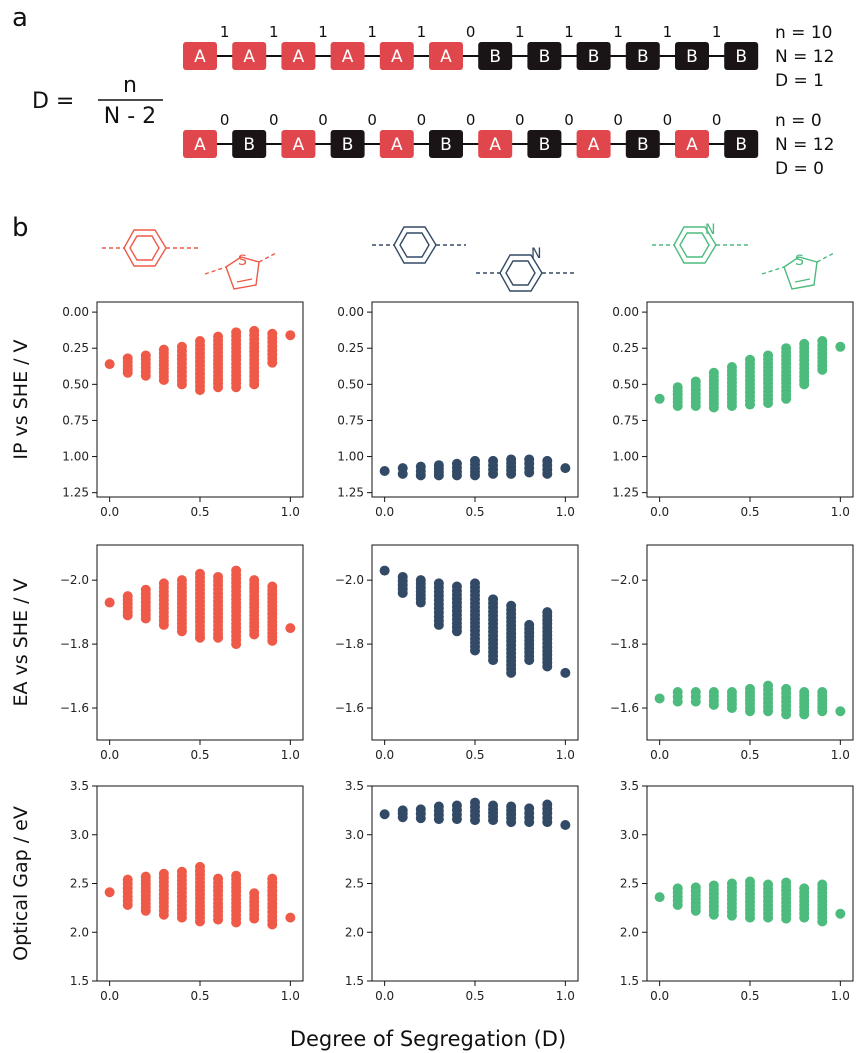 The height and width of the screenshot is (1053, 857). I want to click on series-r3c3, so click(750, 901).